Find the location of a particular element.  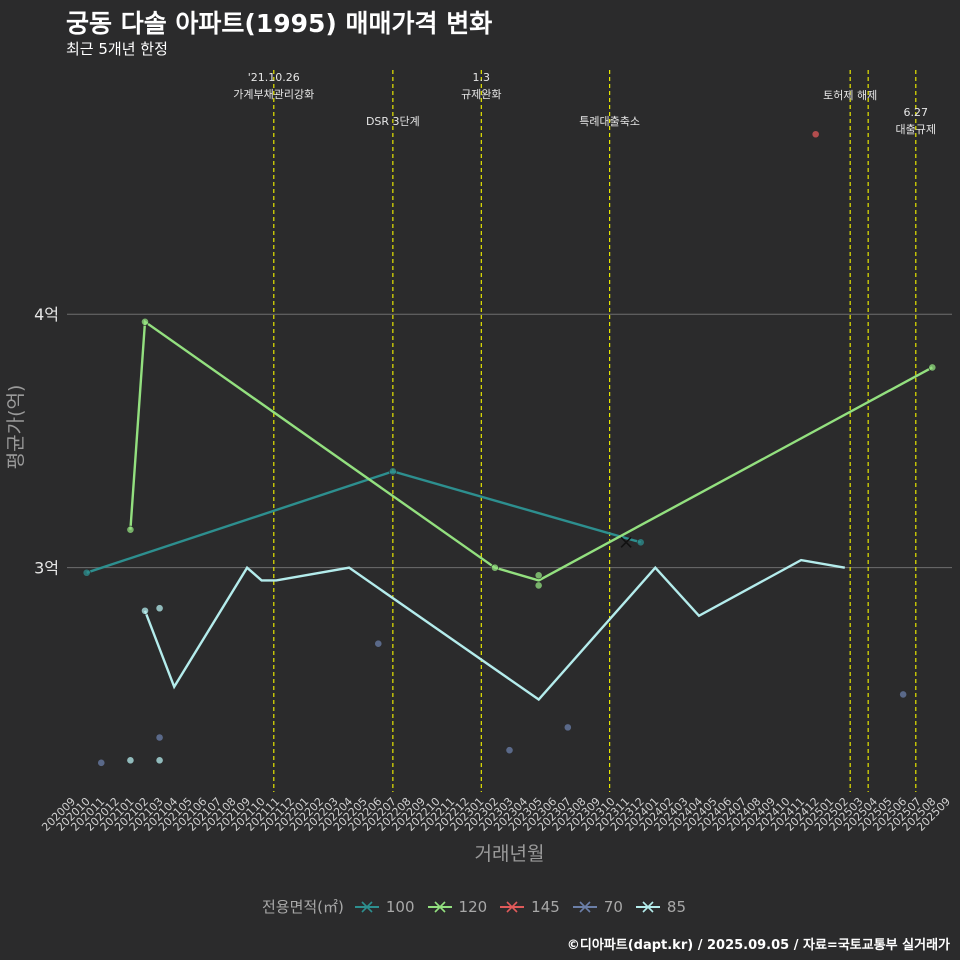

legend-item-85: 85 is located at coordinates (660, 907).